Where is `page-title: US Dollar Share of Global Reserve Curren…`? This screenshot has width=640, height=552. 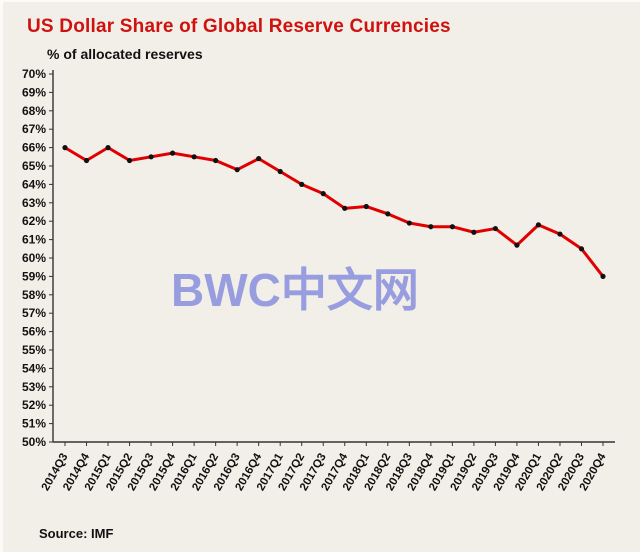
page-title: US Dollar Share of Global Reserve Curren… is located at coordinates (239, 26).